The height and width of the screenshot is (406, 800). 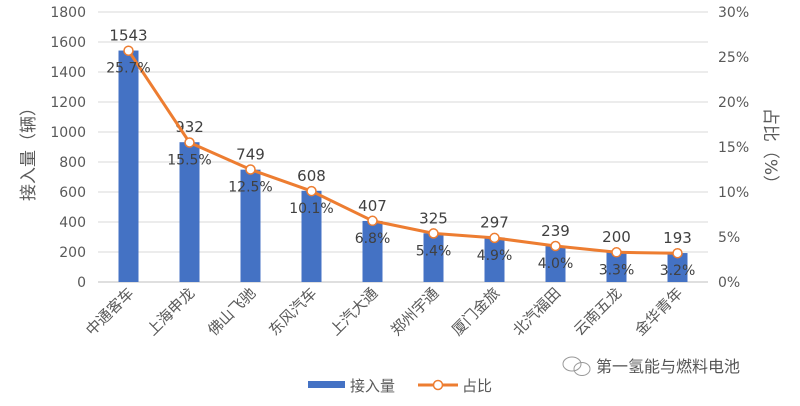 I want to click on legend-line-marker, so click(x=438, y=385).